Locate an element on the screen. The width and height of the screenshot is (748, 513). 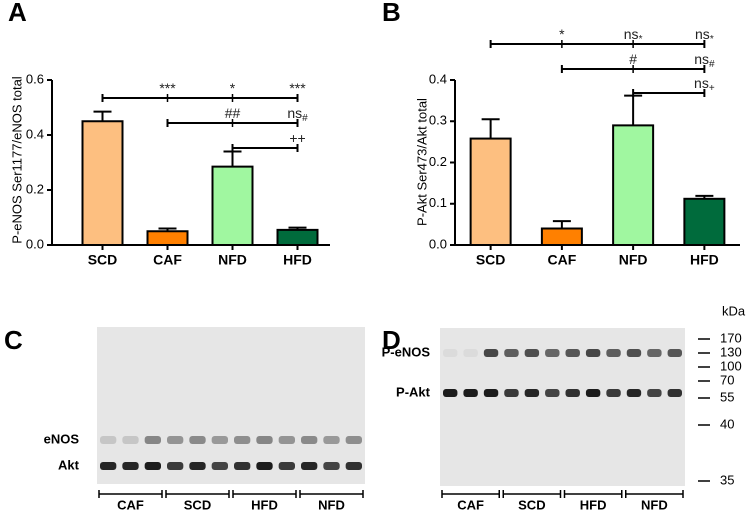
significance-label: # is located at coordinates (633, 59).